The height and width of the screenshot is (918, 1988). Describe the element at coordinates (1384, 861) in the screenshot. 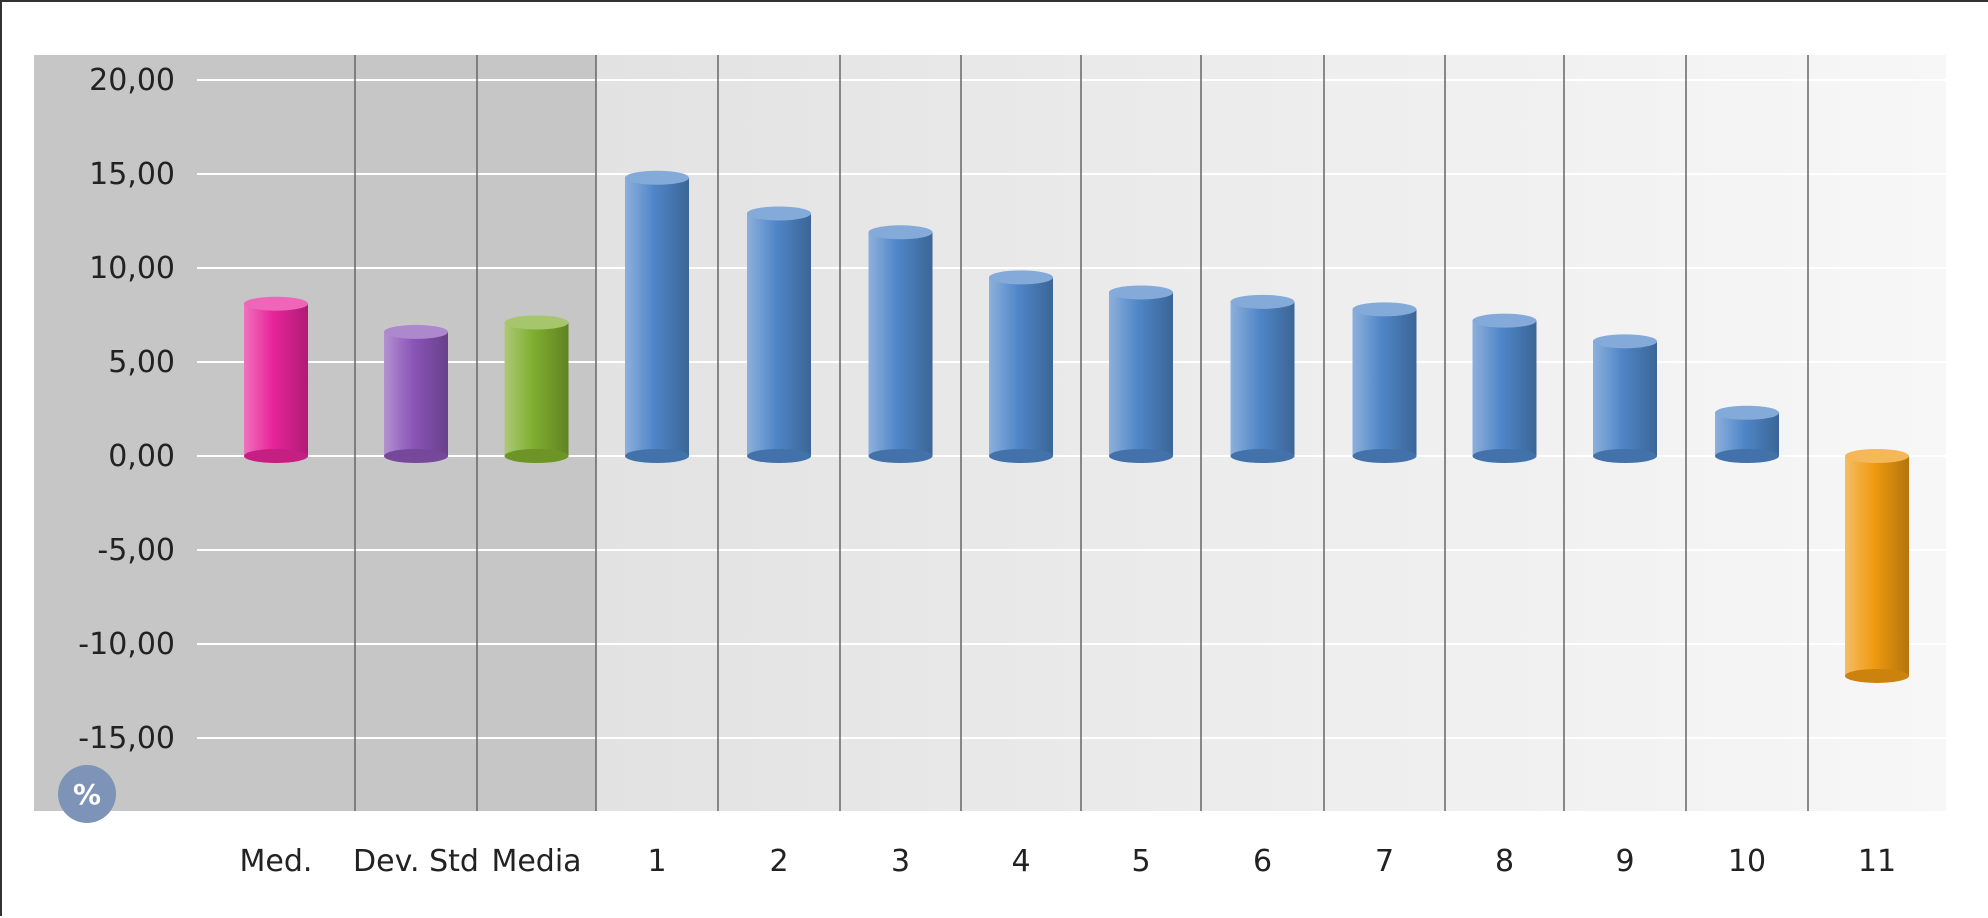

I see `x-category-label: 7` at that location.